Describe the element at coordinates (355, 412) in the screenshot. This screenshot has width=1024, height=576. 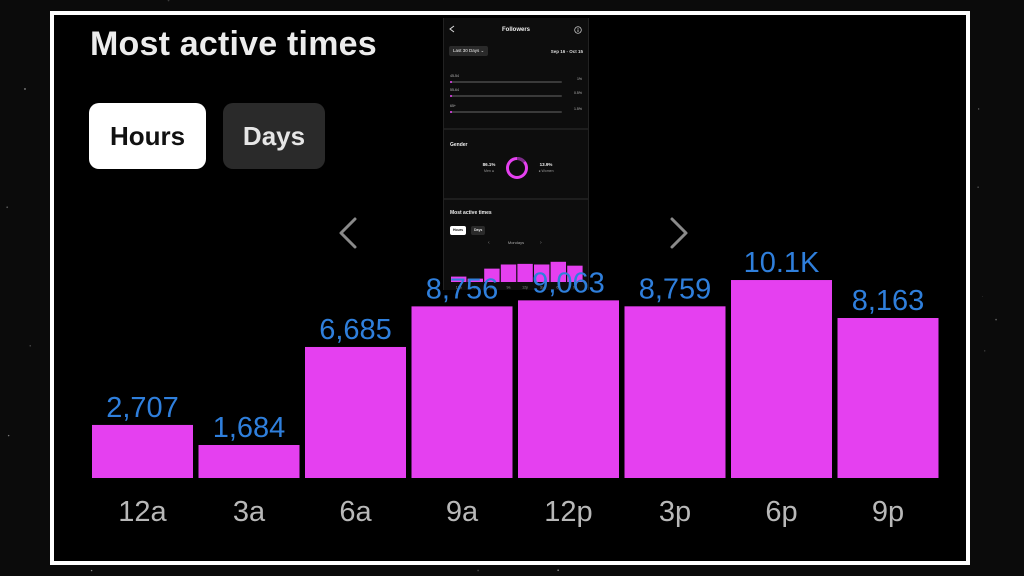
I see `bar-6a` at that location.